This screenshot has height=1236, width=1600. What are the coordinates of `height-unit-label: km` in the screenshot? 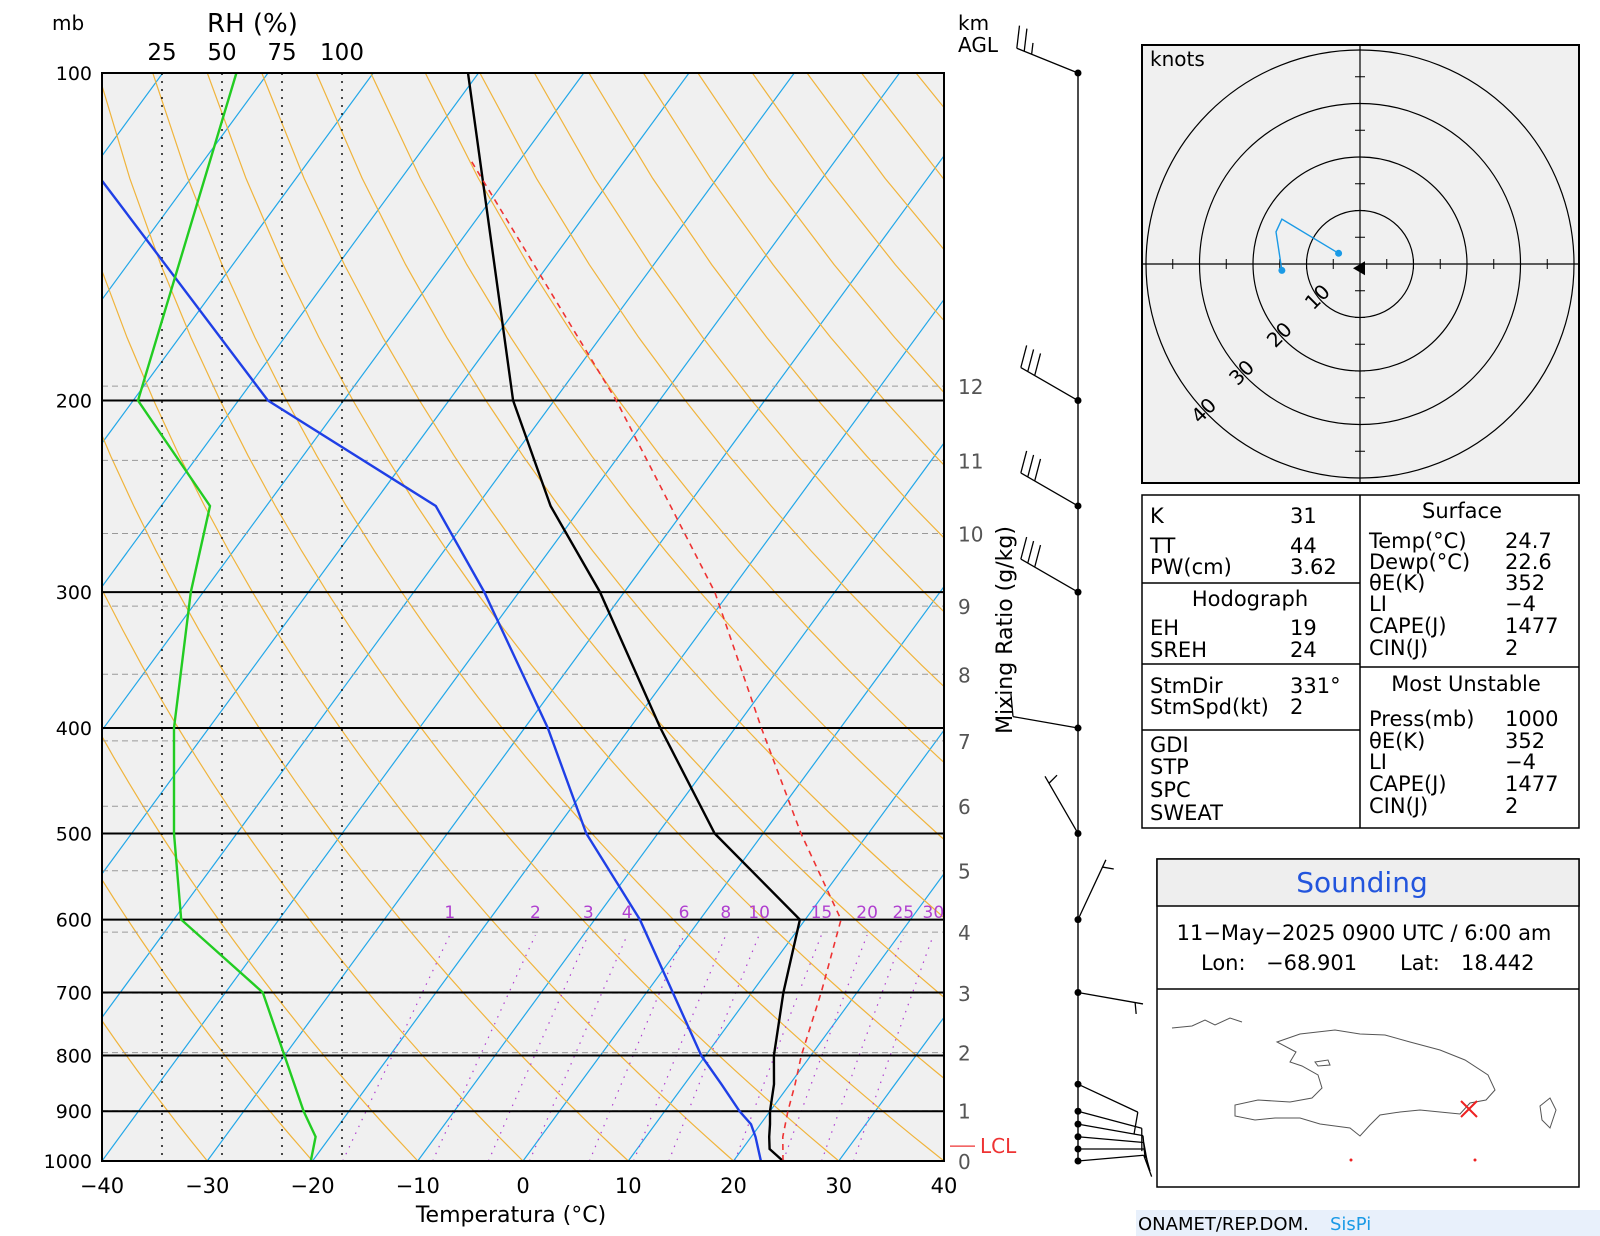 It's located at (973, 23).